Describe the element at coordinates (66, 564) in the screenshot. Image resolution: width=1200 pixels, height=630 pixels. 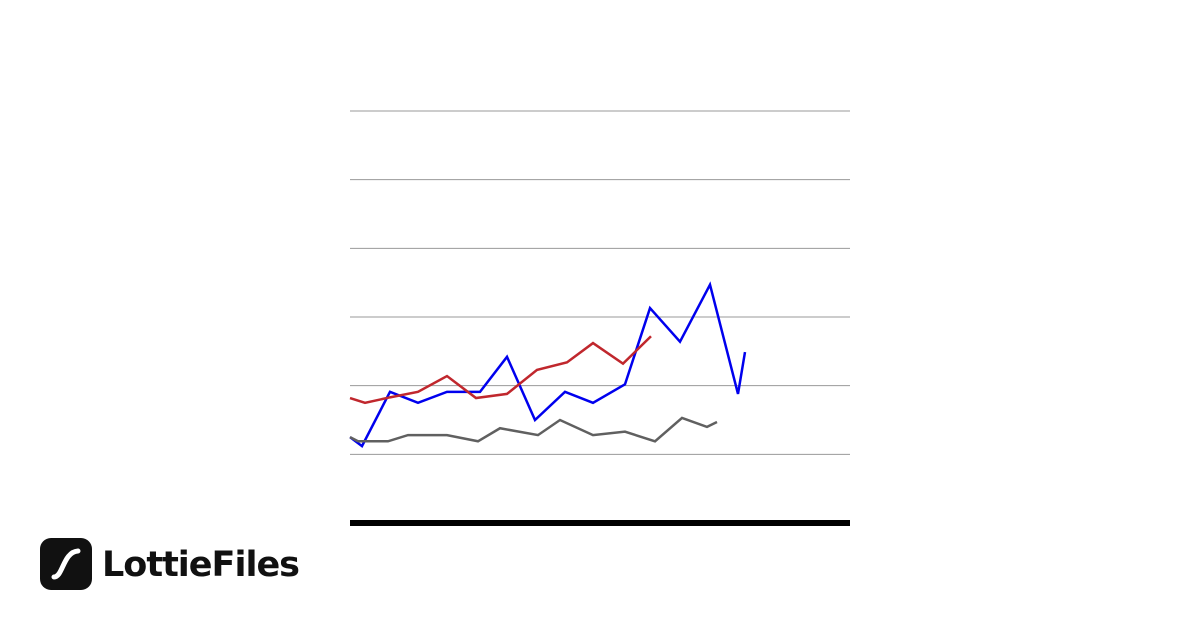
I see `logo-glyph` at that location.